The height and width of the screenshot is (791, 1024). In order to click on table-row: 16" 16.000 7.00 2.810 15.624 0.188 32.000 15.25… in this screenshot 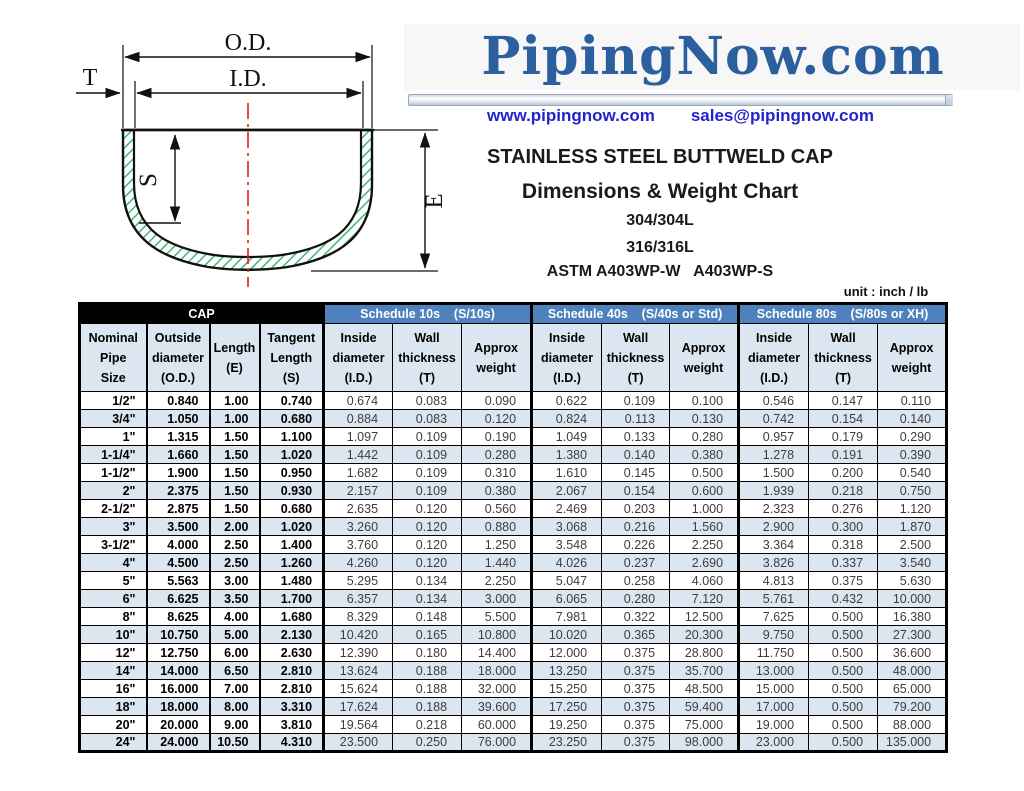, I will do `click(513, 688)`.